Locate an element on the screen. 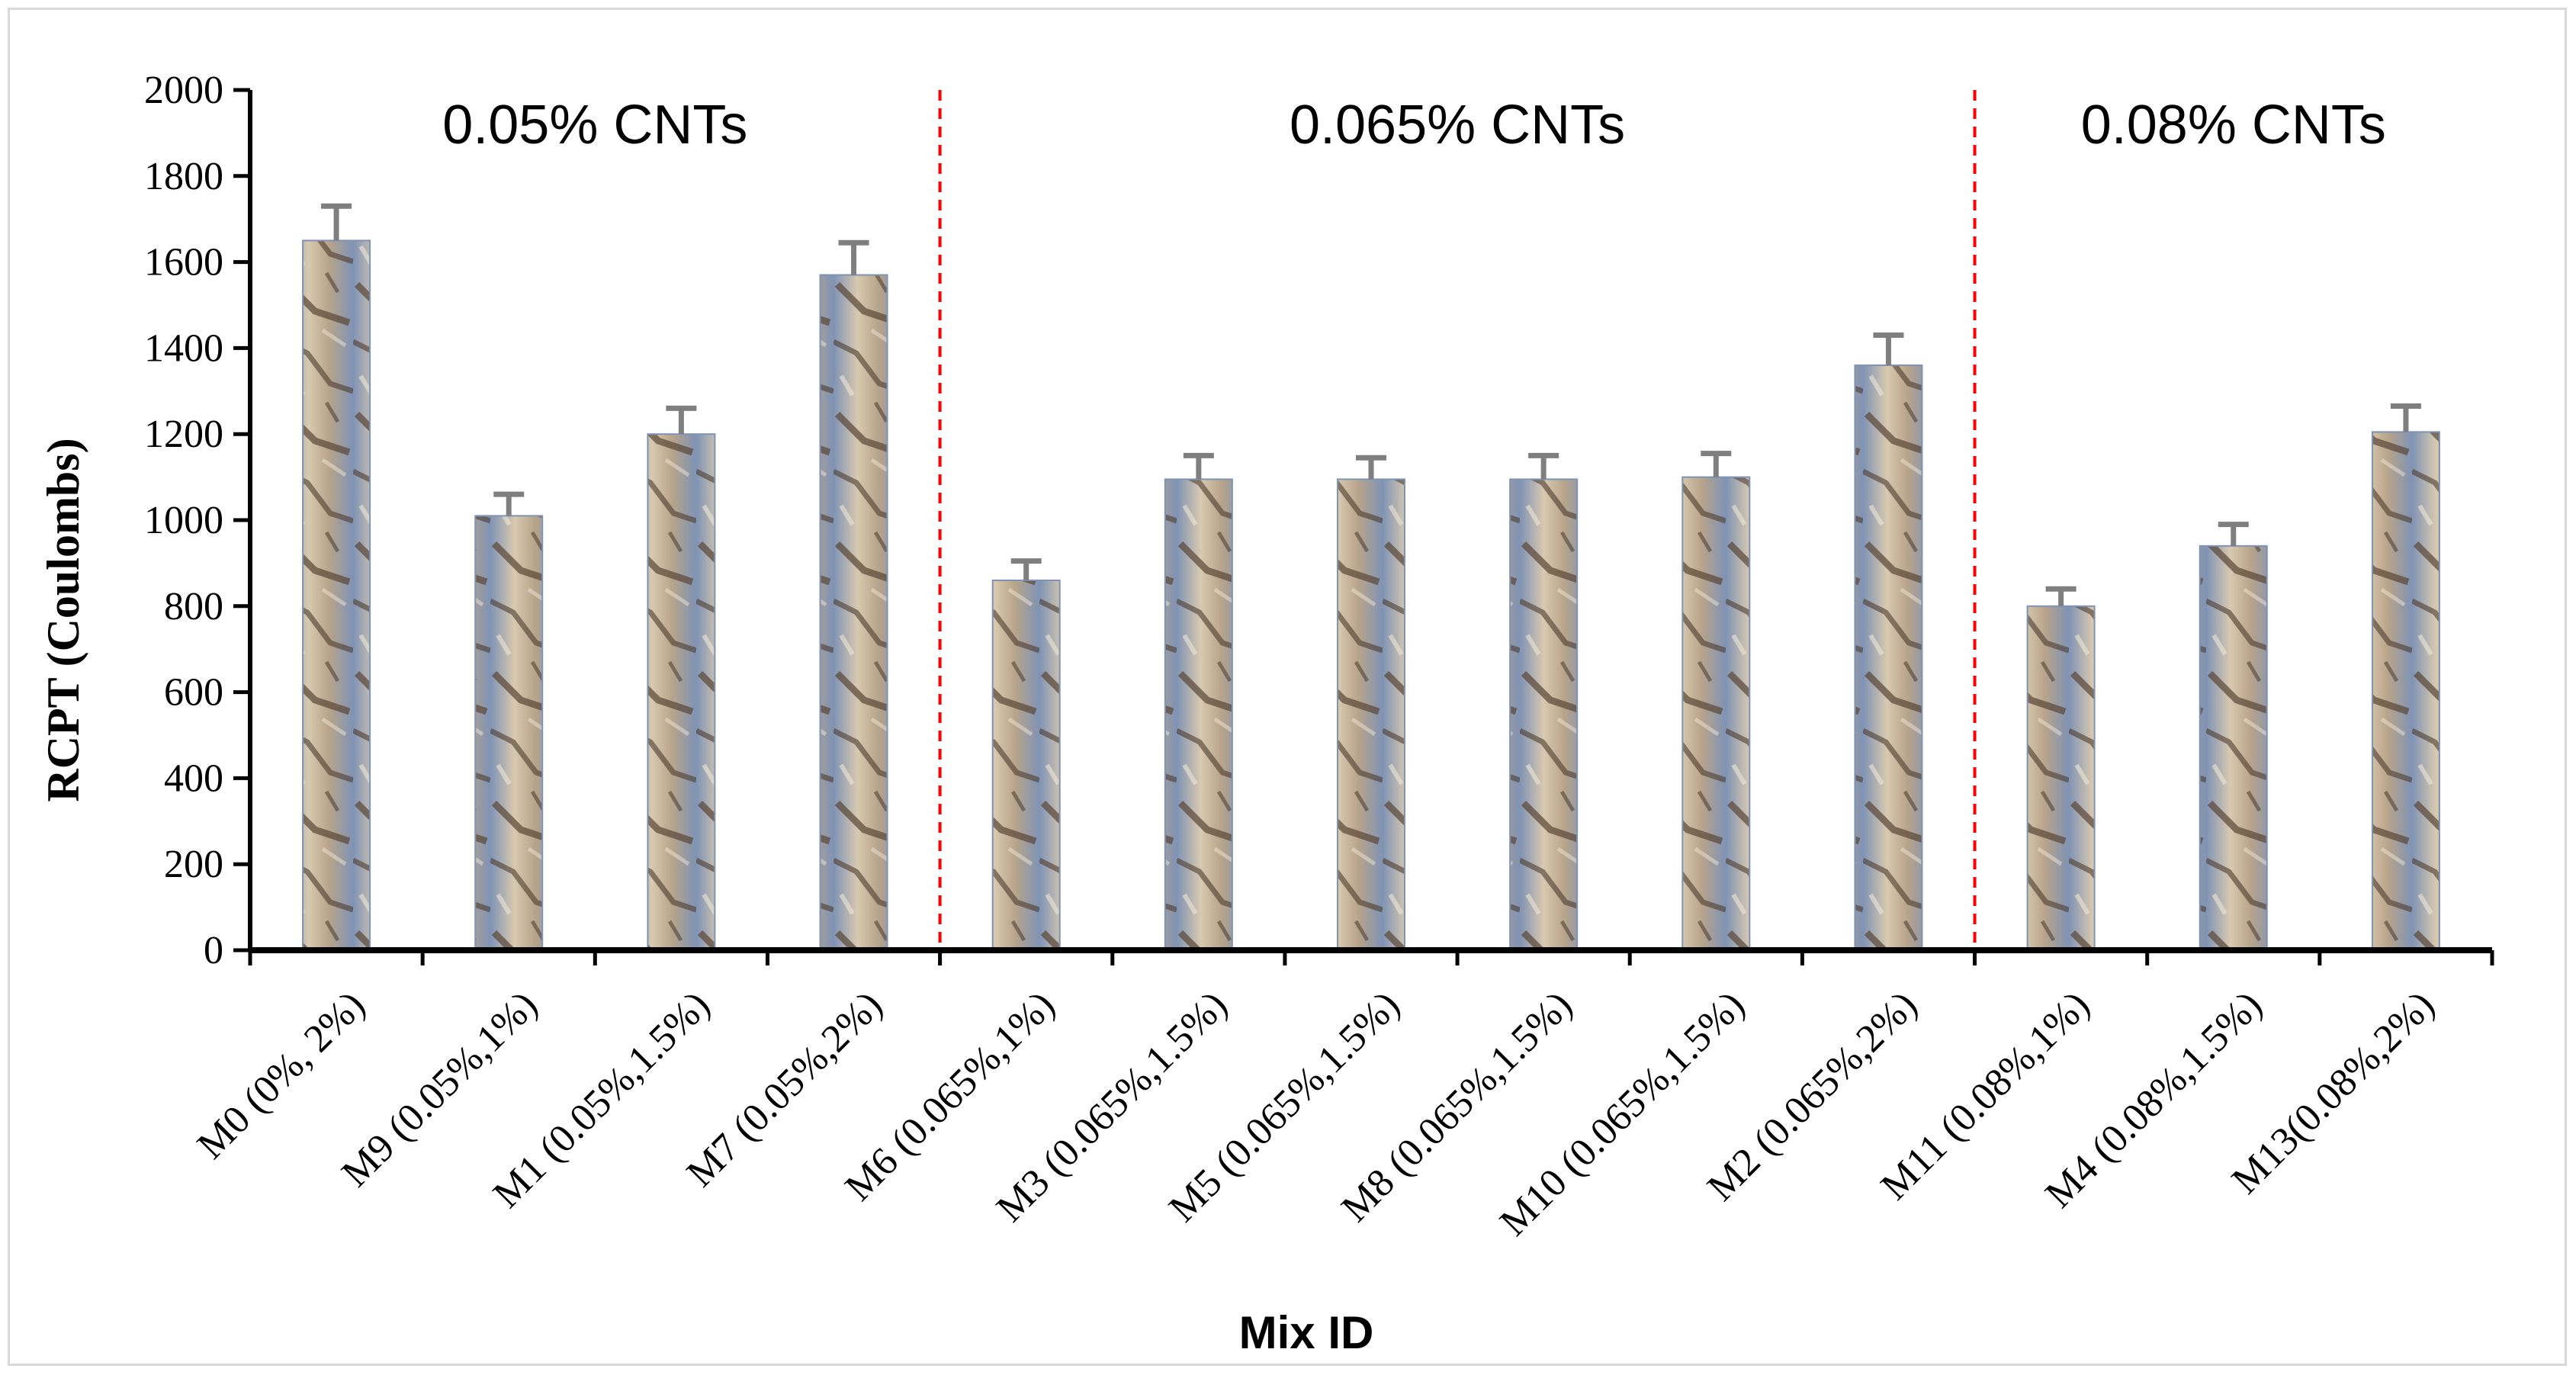 The width and height of the screenshot is (2576, 1375). y-tick-label-3: 600 is located at coordinates (193, 693).